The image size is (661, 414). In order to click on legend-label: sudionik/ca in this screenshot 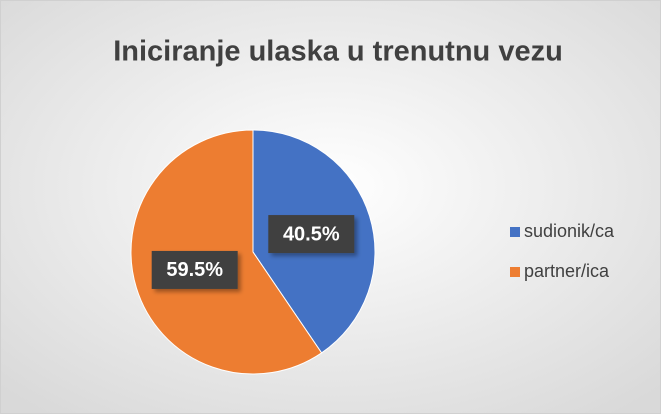, I will do `click(569, 231)`.